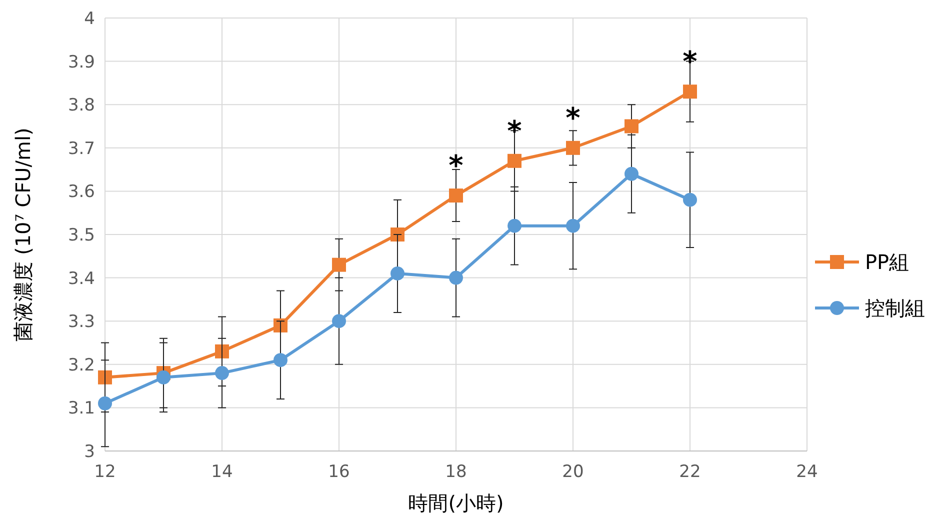 The width and height of the screenshot is (949, 518). Describe the element at coordinates (23, 235) in the screenshot. I see `y-axis-title: 菌液濃度 (10⁷ CFU/ml)` at that location.